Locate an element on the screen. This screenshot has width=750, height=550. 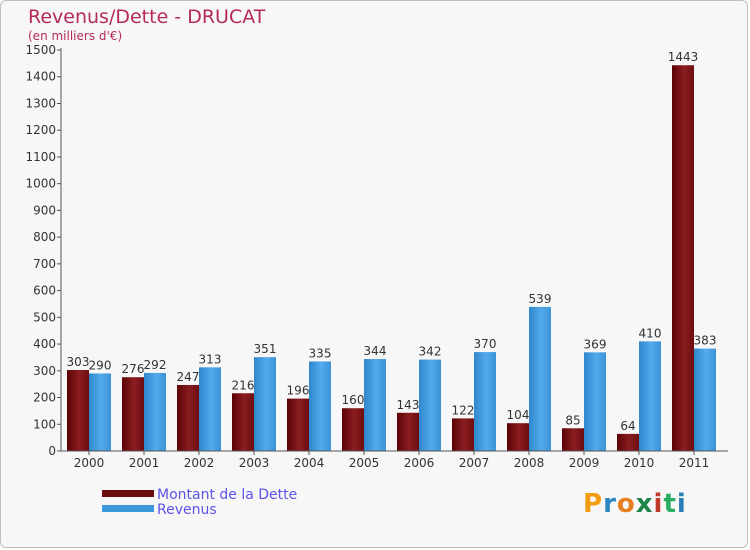
y-tick-label: 1300 is located at coordinates (40, 103).